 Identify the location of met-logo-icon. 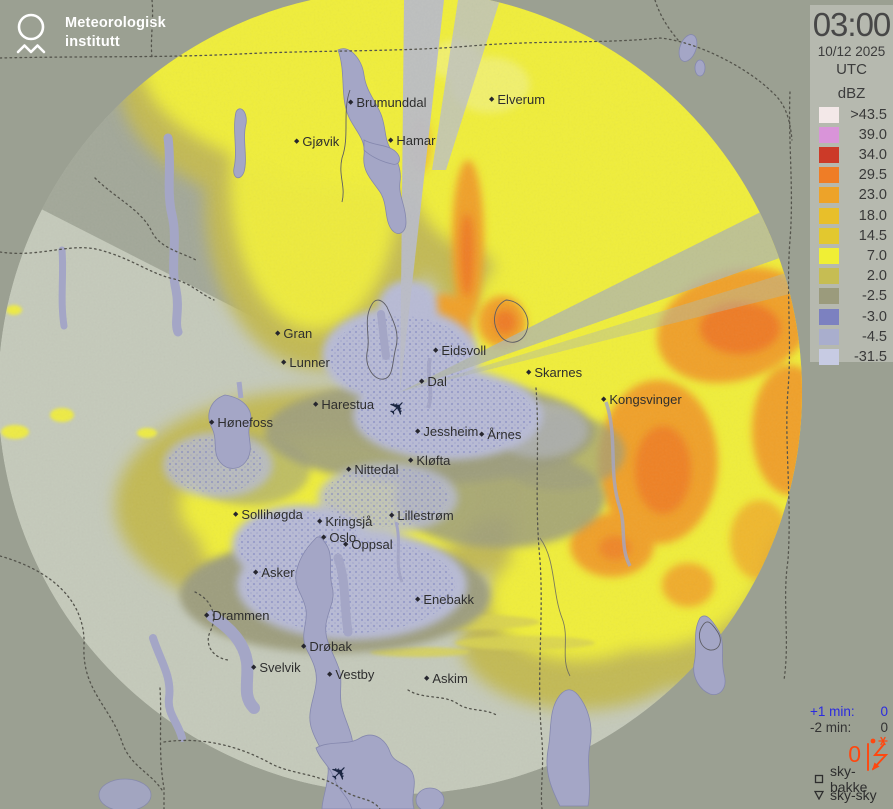
(31, 33).